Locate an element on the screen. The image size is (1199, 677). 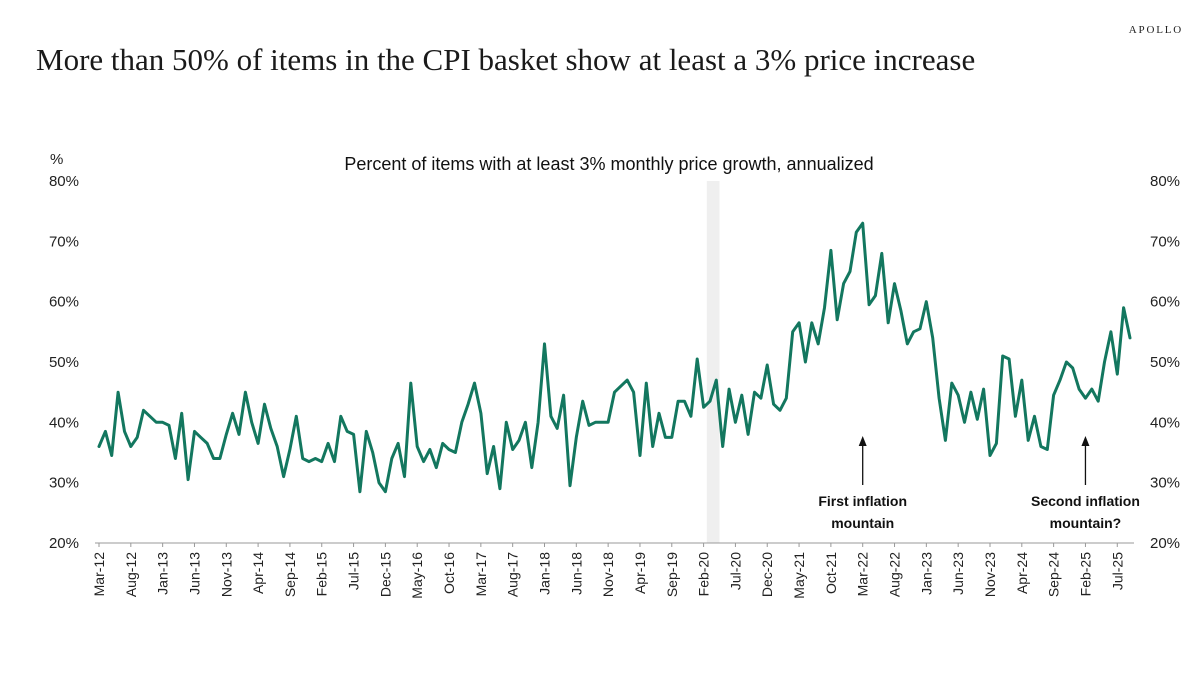
annotation-label: Second inflation is located at coordinates (1085, 501).